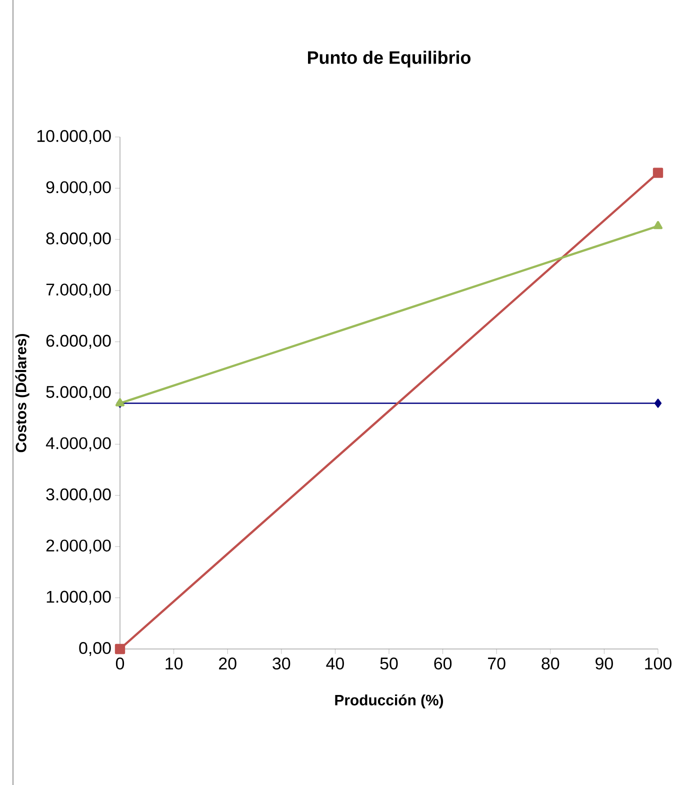  What do you see at coordinates (78, 239) in the screenshot?
I see `y-tick-label: 8.000,00` at bounding box center [78, 239].